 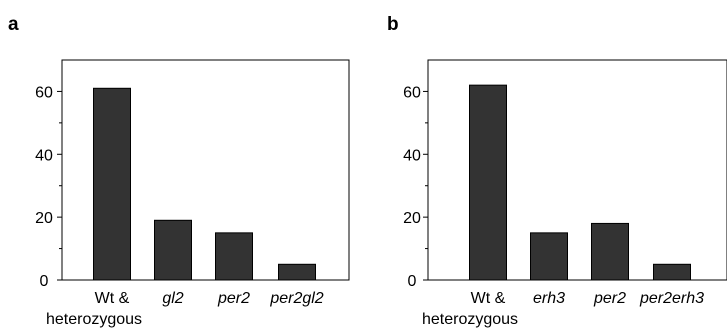 I want to click on panel-letter: a, so click(x=13, y=24).